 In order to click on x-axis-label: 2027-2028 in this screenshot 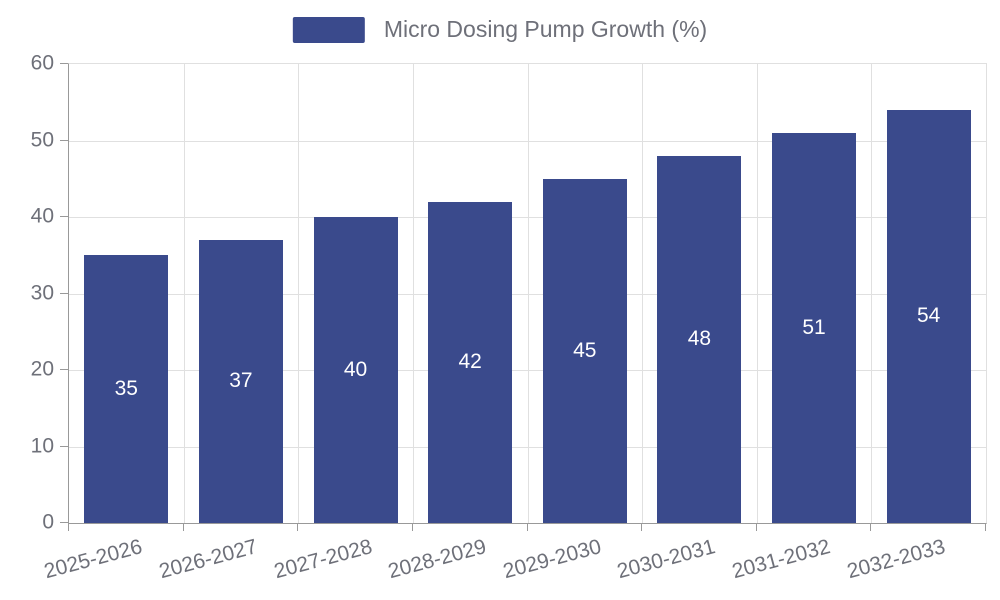, I will do `click(323, 559)`.